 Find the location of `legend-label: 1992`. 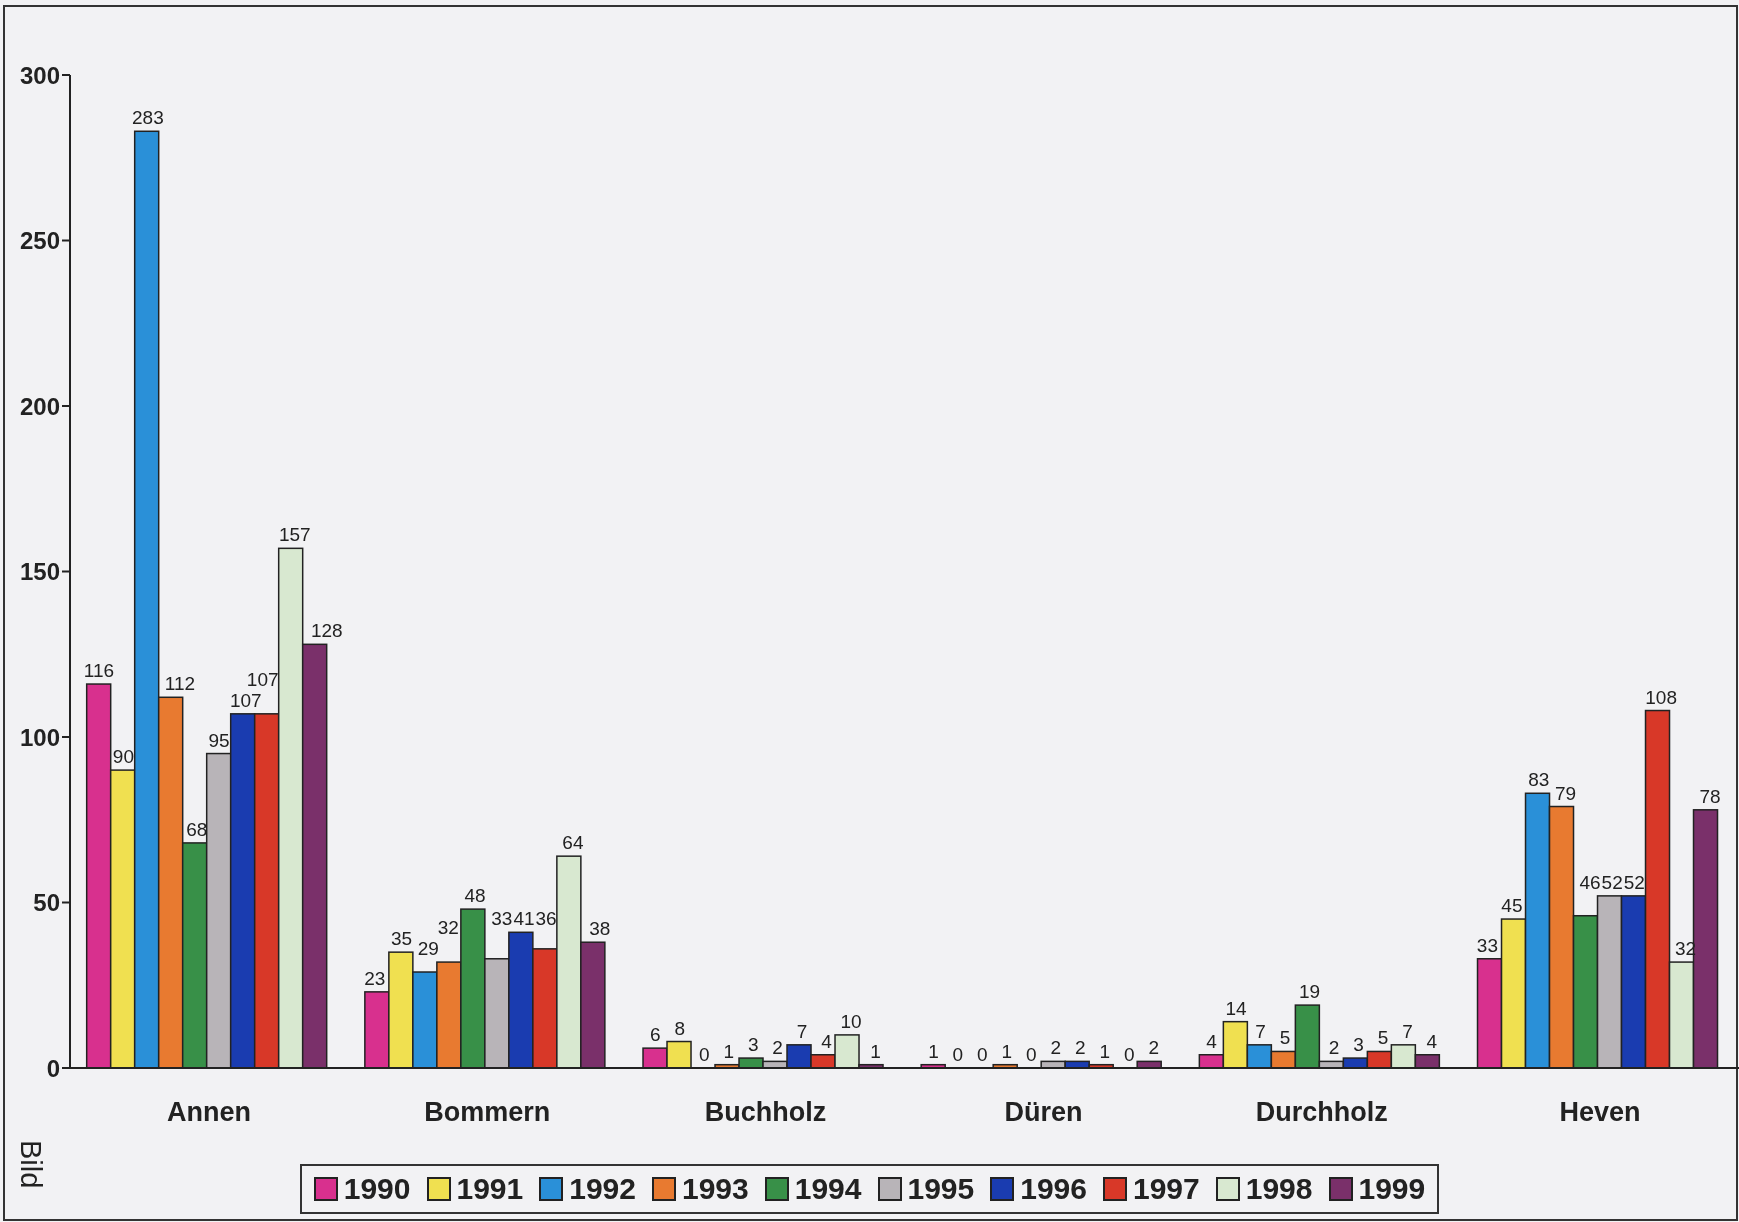

legend-label: 1992 is located at coordinates (602, 1189).